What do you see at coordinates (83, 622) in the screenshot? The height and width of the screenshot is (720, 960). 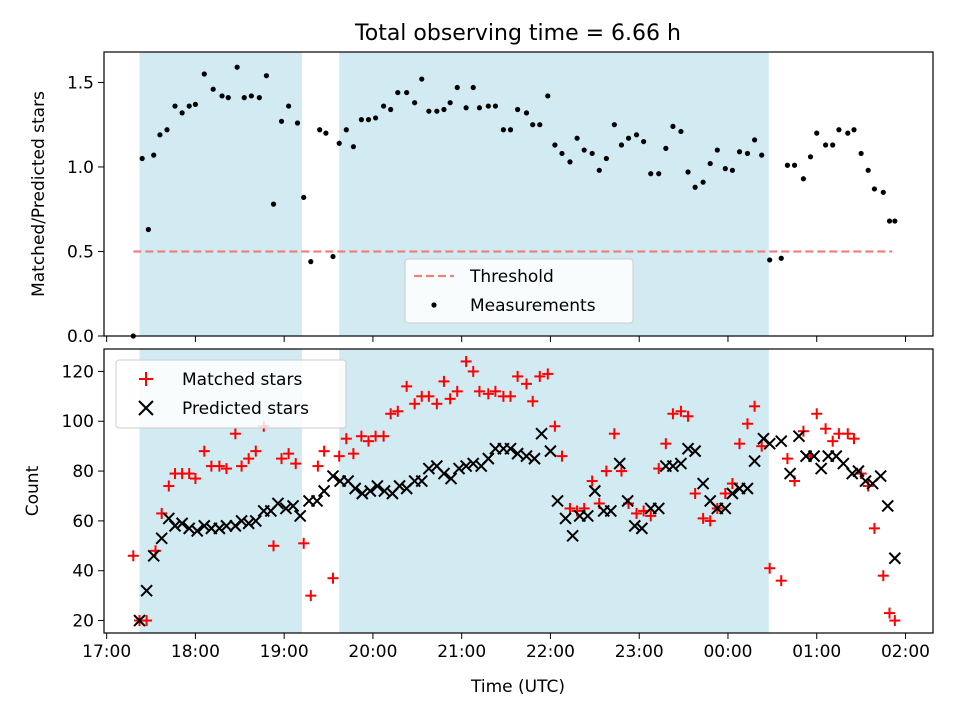 I see `bottom-ytick-label-0: 20` at bounding box center [83, 622].